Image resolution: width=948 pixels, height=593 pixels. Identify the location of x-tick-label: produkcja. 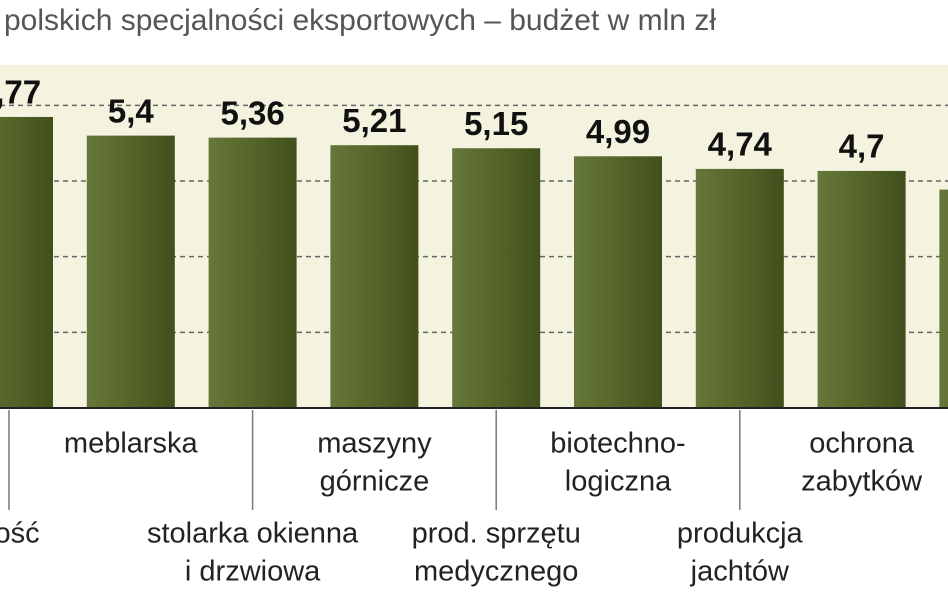
(740, 534).